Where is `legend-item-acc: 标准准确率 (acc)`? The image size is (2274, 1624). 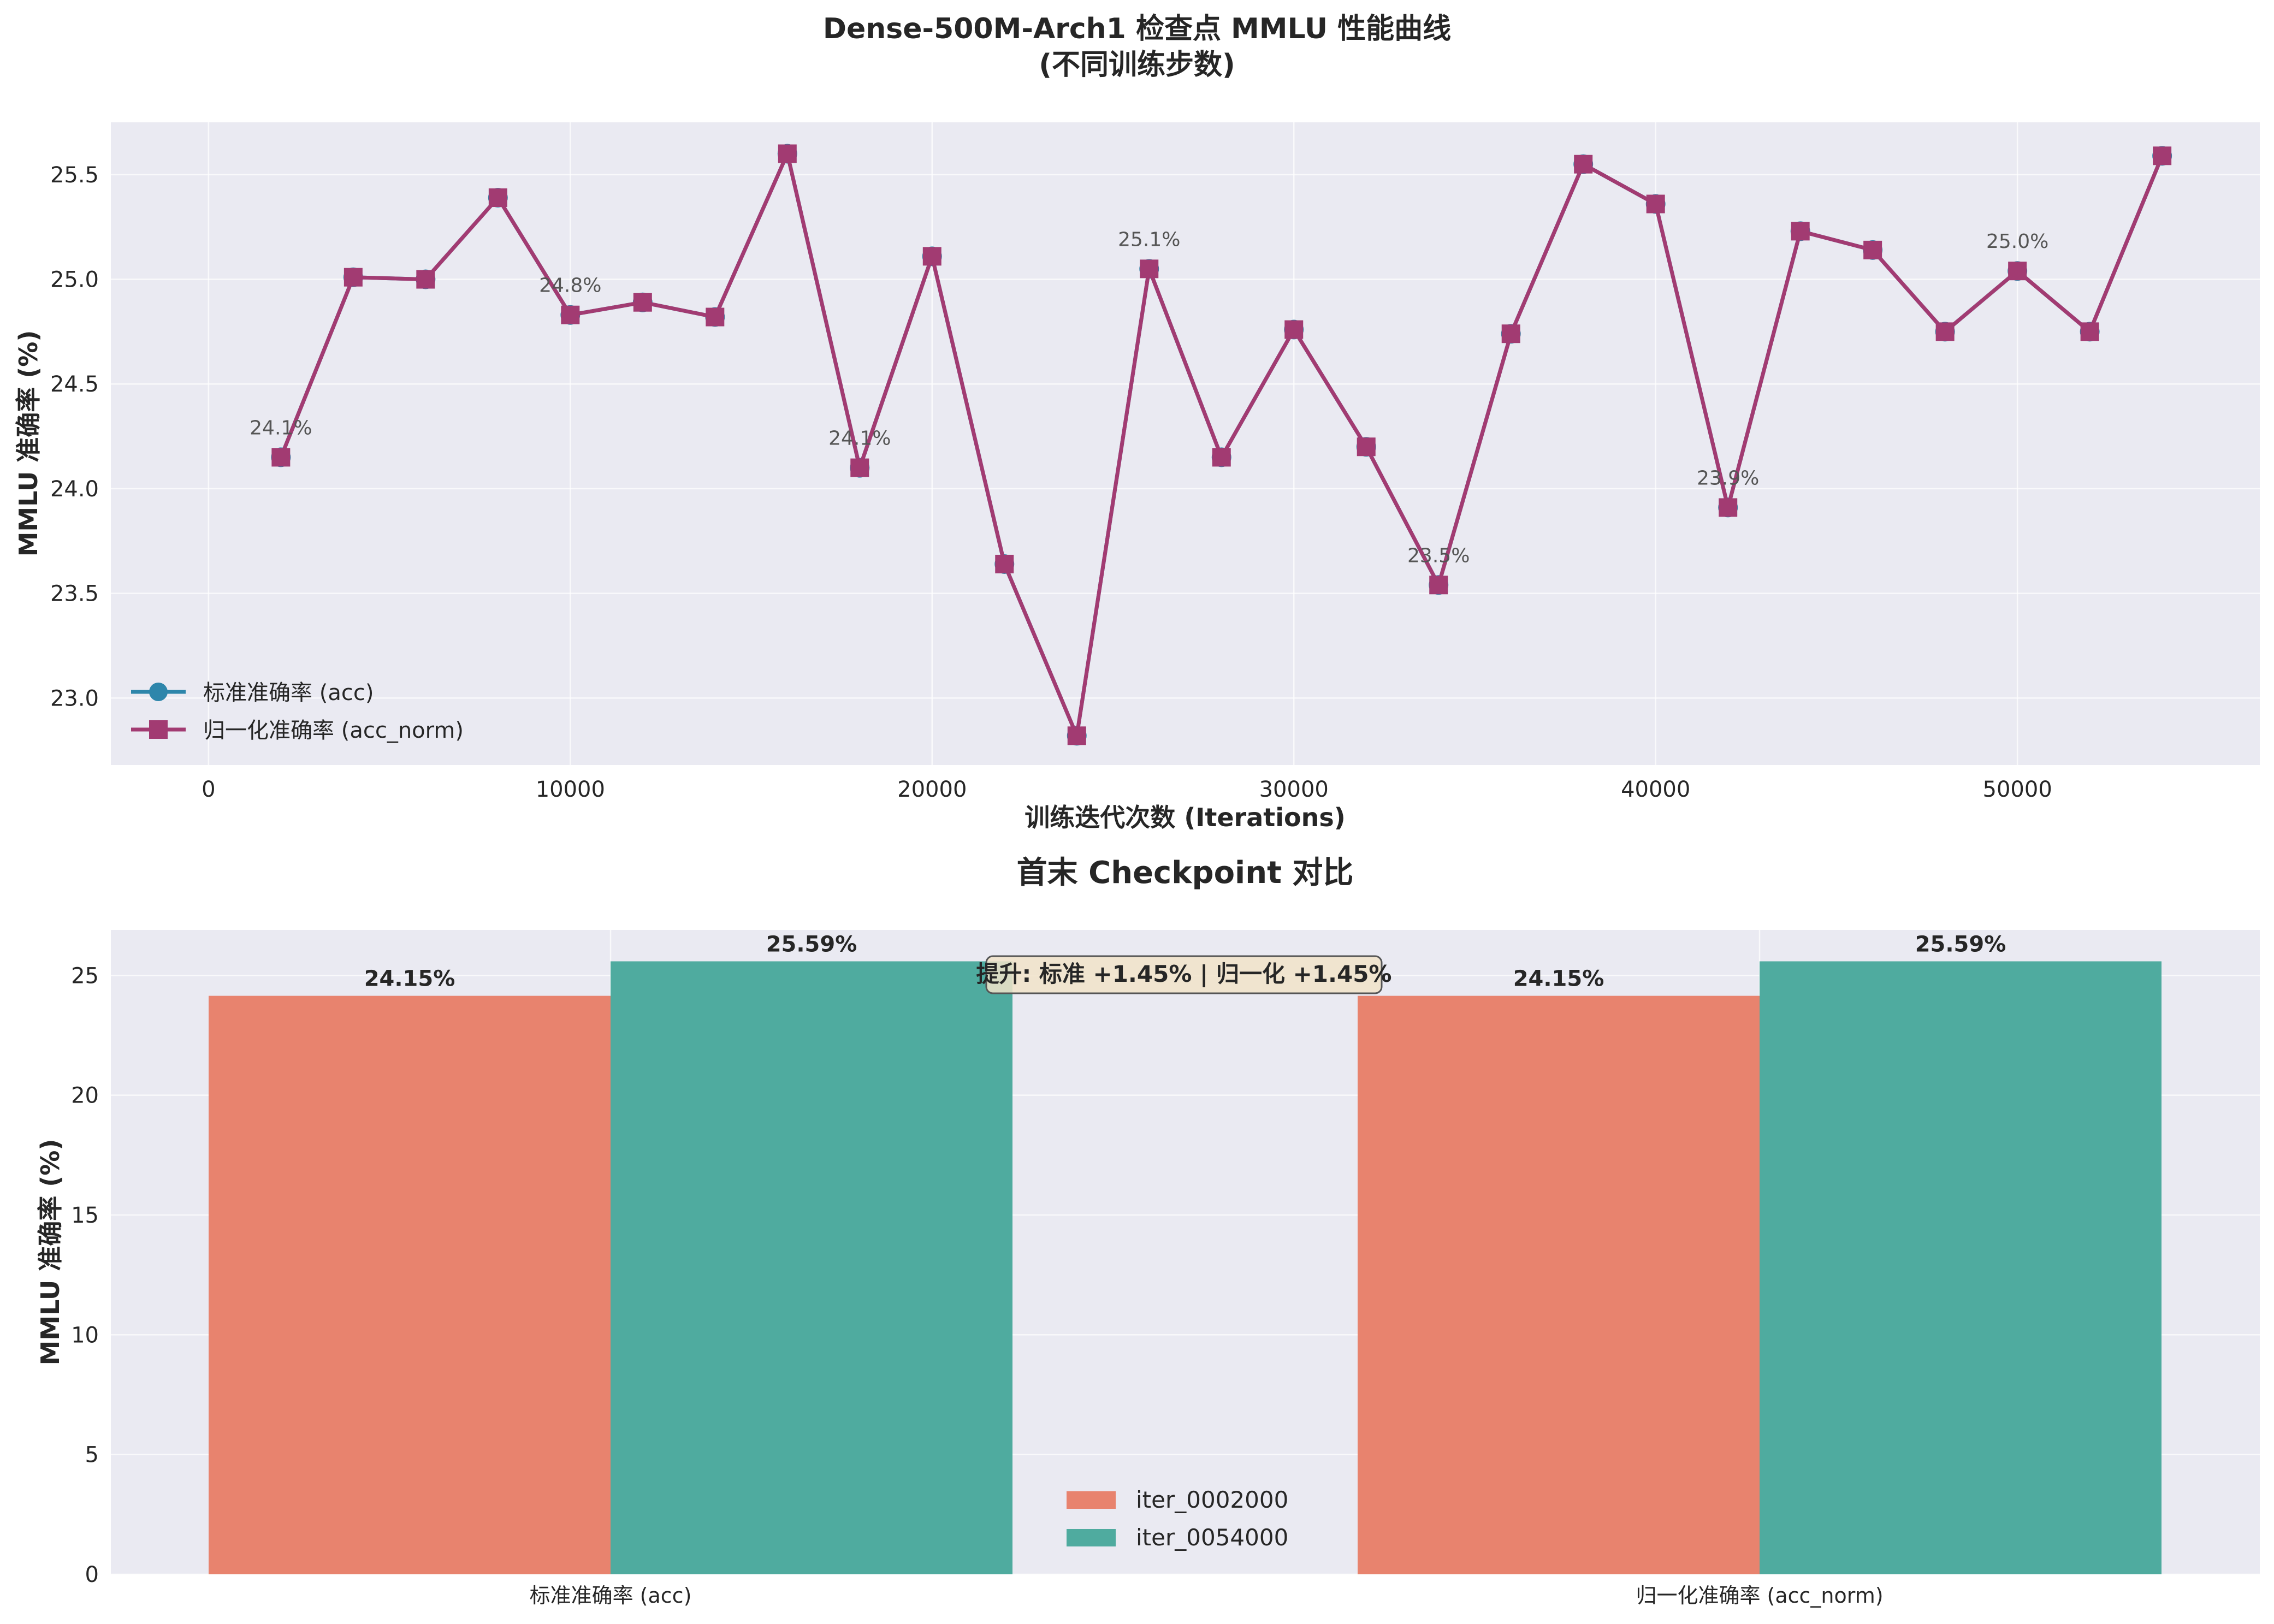
legend-item-acc: 标准准确率 (acc) is located at coordinates (253, 693).